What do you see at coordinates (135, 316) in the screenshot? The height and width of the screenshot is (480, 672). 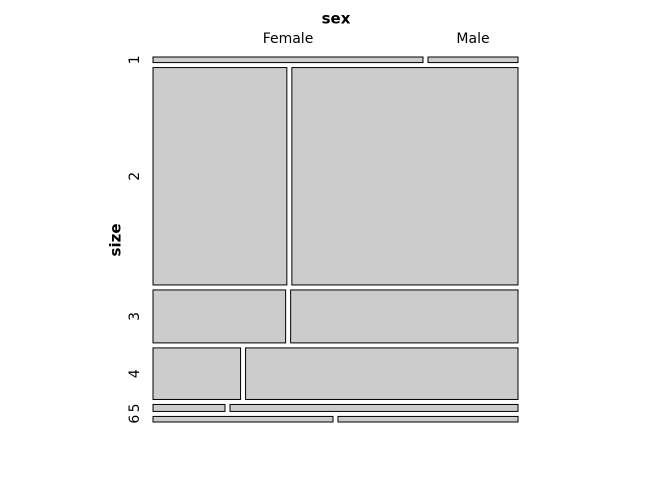 I see `row-label: 3` at bounding box center [135, 316].